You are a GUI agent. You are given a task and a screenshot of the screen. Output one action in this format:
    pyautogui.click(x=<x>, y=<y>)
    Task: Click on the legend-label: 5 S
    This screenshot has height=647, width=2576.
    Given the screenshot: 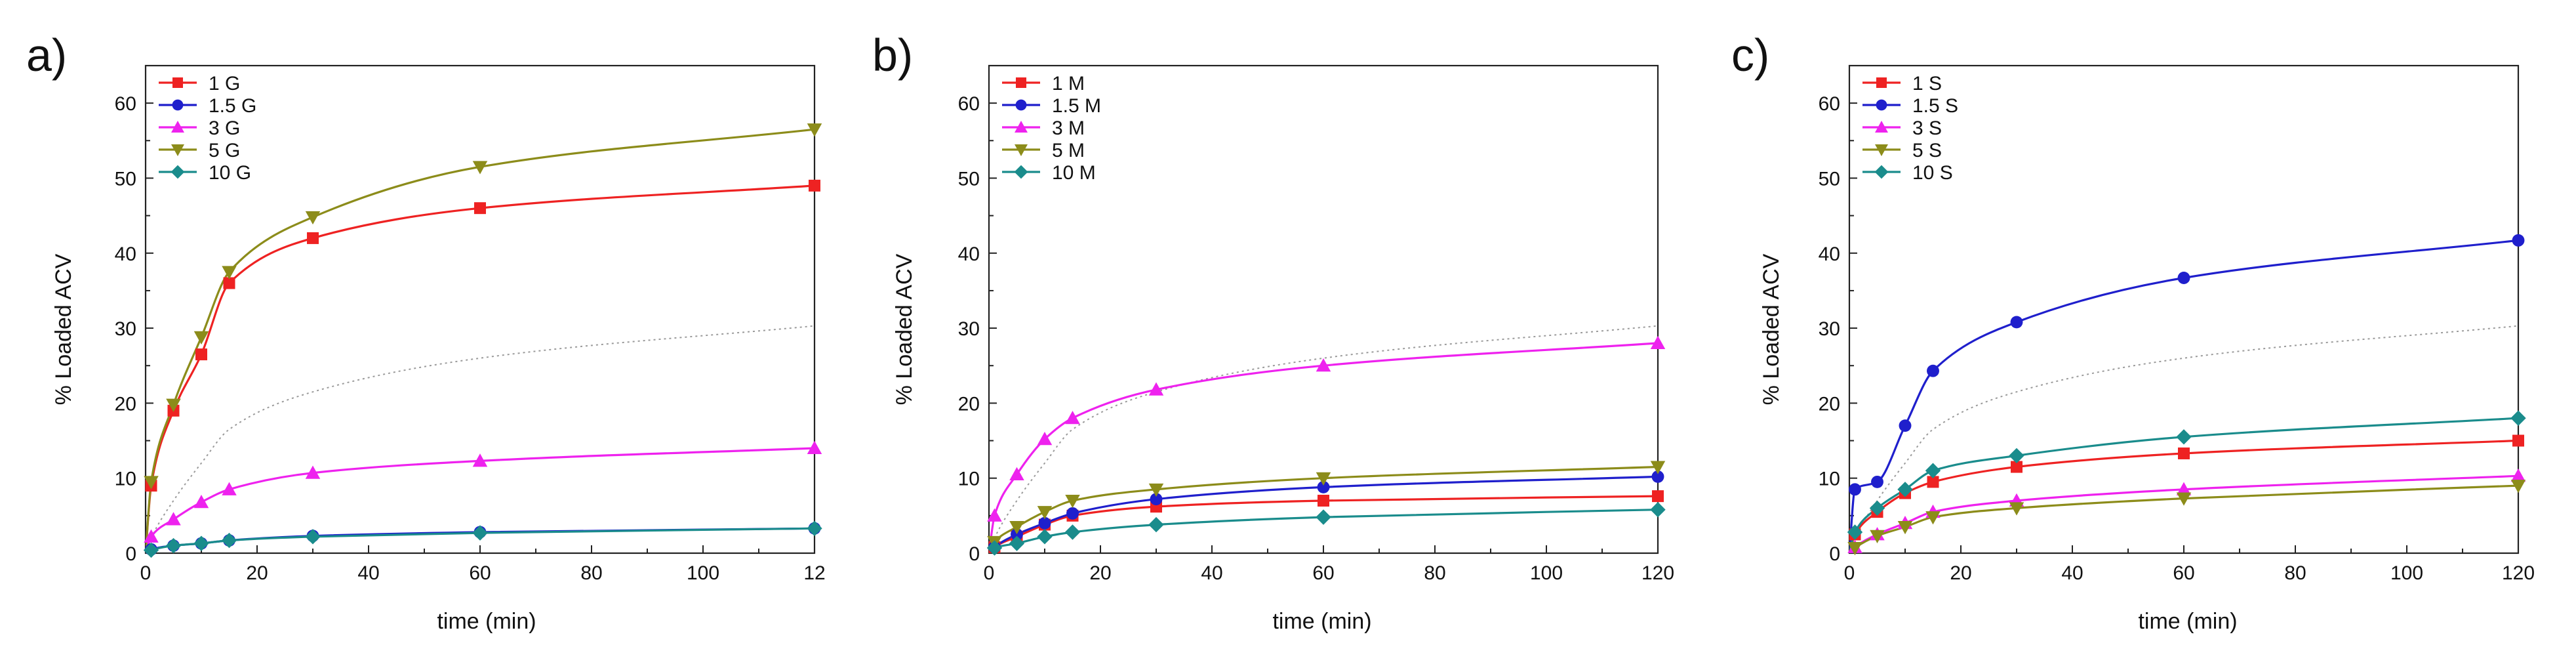 What is the action you would take?
    pyautogui.click(x=1927, y=151)
    